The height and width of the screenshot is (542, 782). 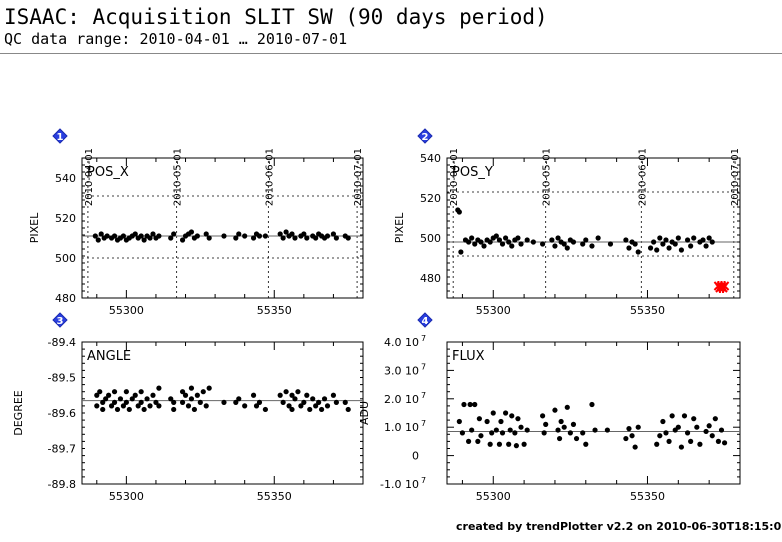 I want to click on y-axis-label: PIXEL, so click(x=34, y=227).